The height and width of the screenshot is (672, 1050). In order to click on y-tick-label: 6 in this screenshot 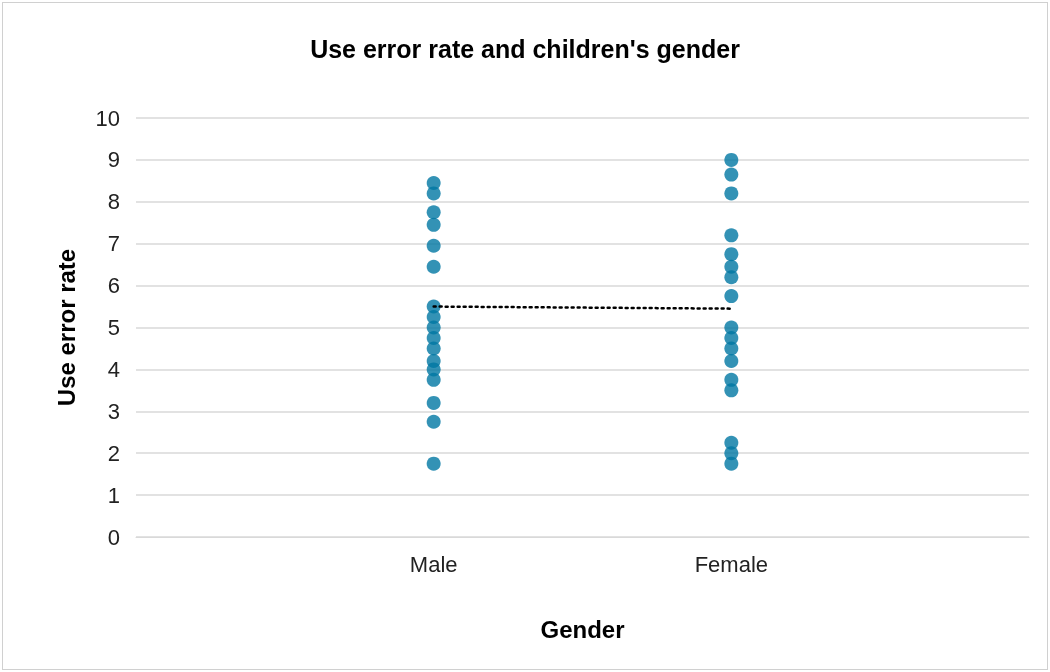, I will do `click(113, 286)`.